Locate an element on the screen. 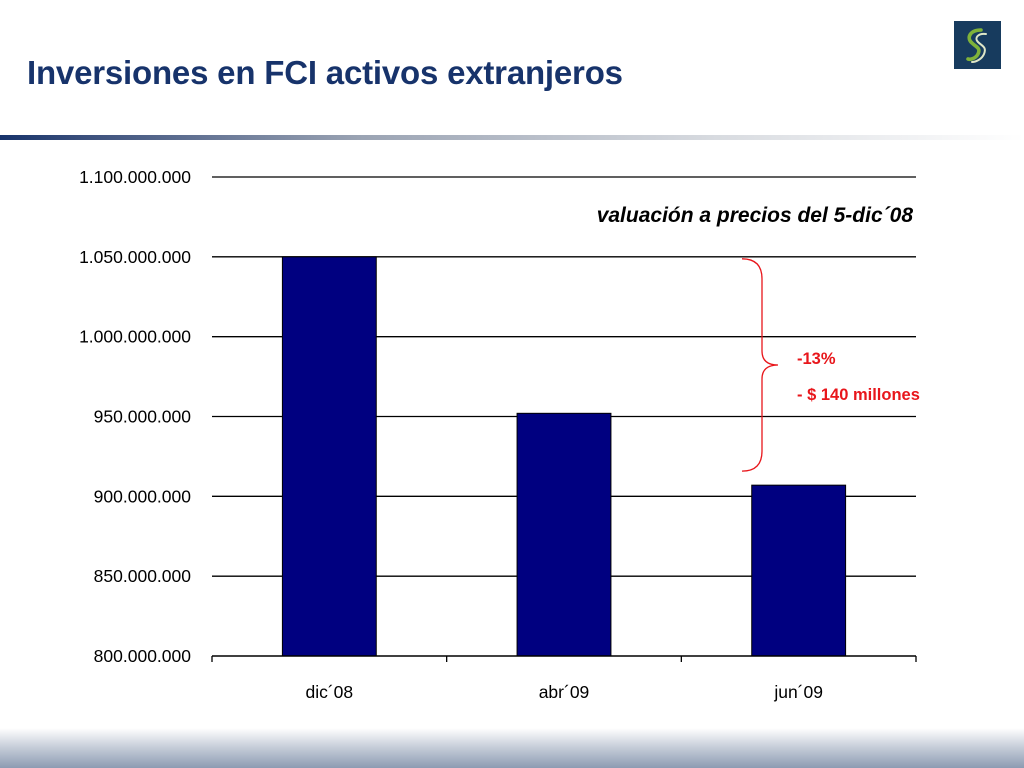 This screenshot has height=768, width=1024. change-percent-label: -13% is located at coordinates (816, 359).